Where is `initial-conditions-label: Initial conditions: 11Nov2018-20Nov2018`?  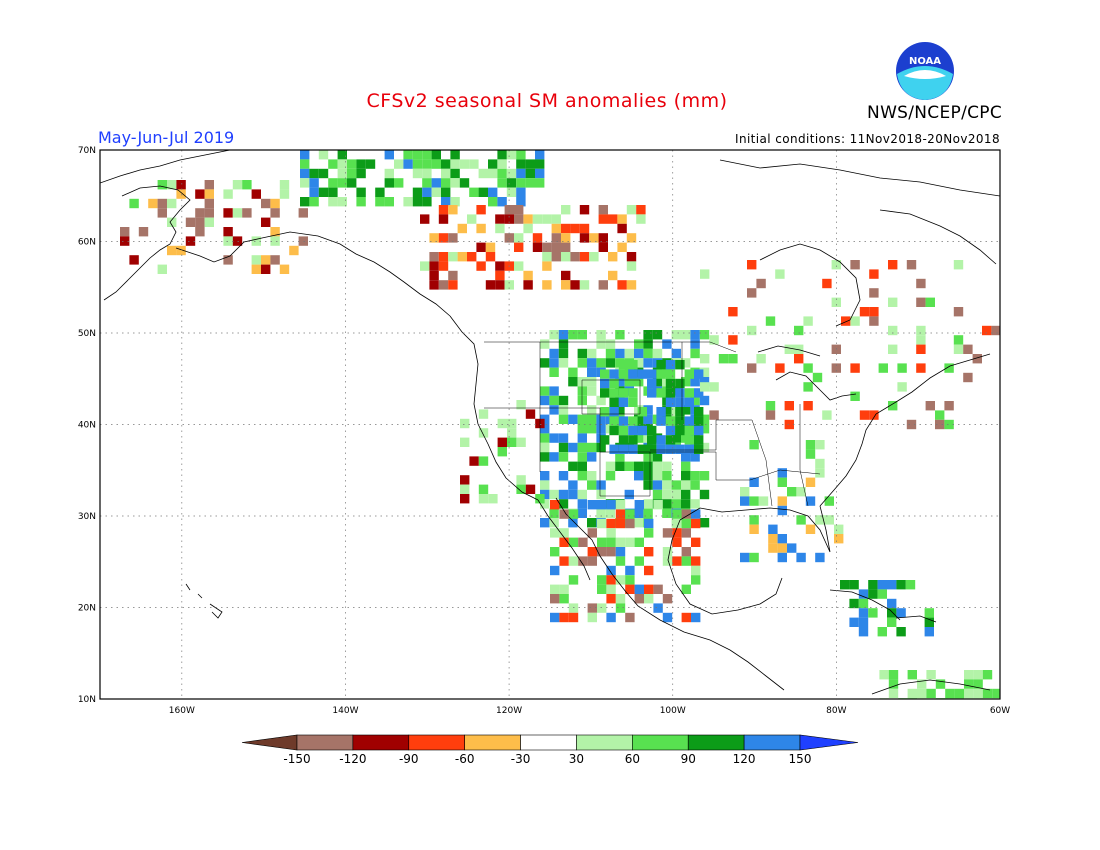
initial-conditions-label: Initial conditions: 11Nov2018-20Nov2018 is located at coordinates (867, 139).